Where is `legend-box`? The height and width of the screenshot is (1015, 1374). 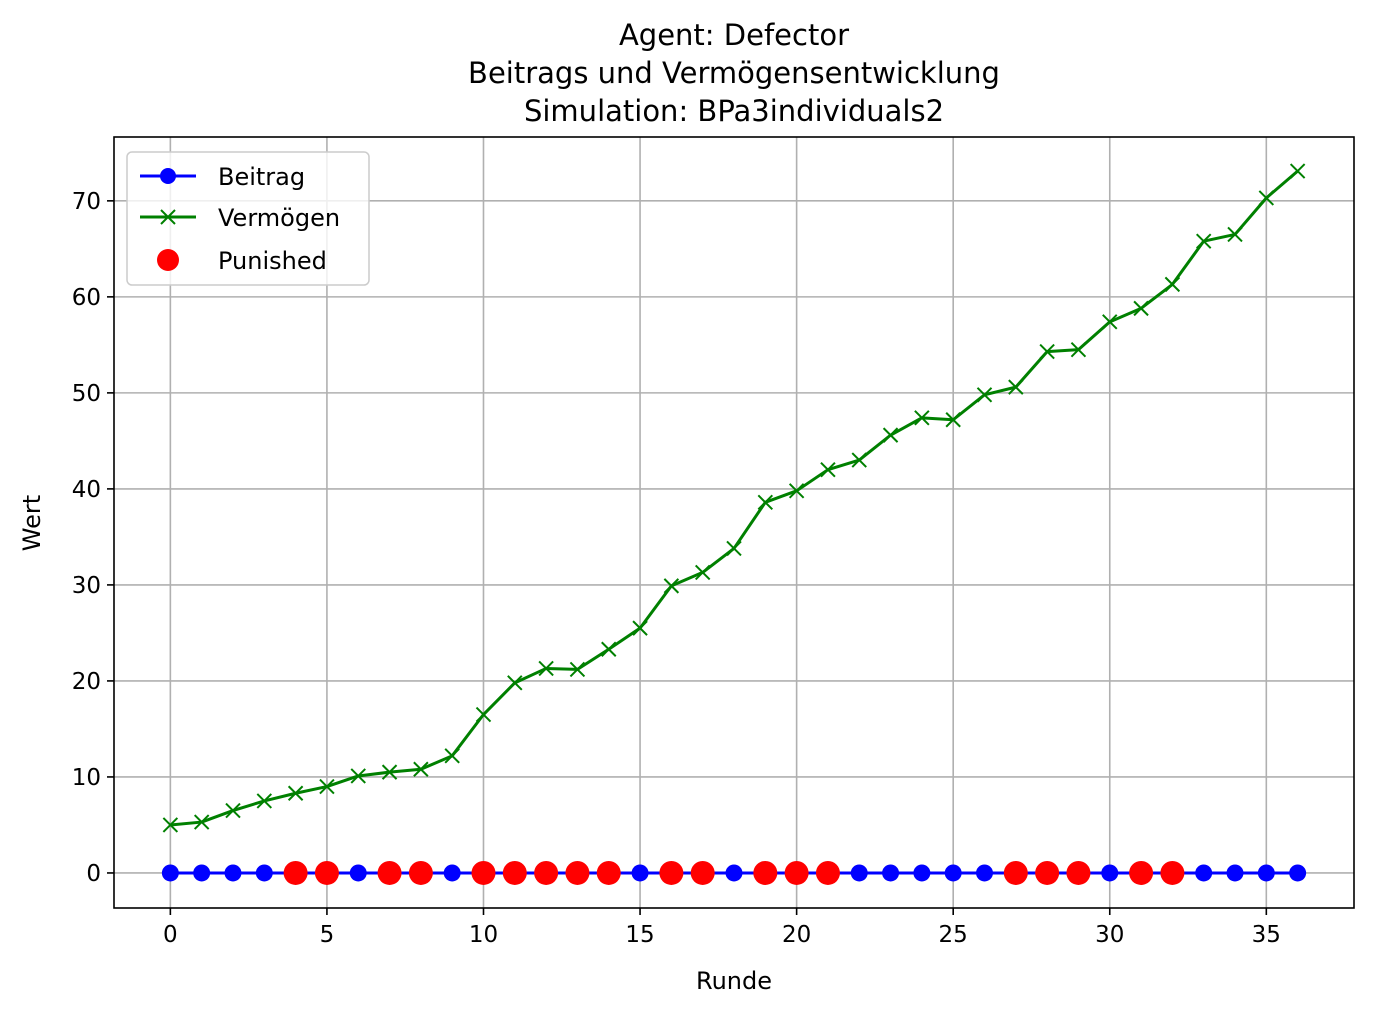 legend-box is located at coordinates (248, 218).